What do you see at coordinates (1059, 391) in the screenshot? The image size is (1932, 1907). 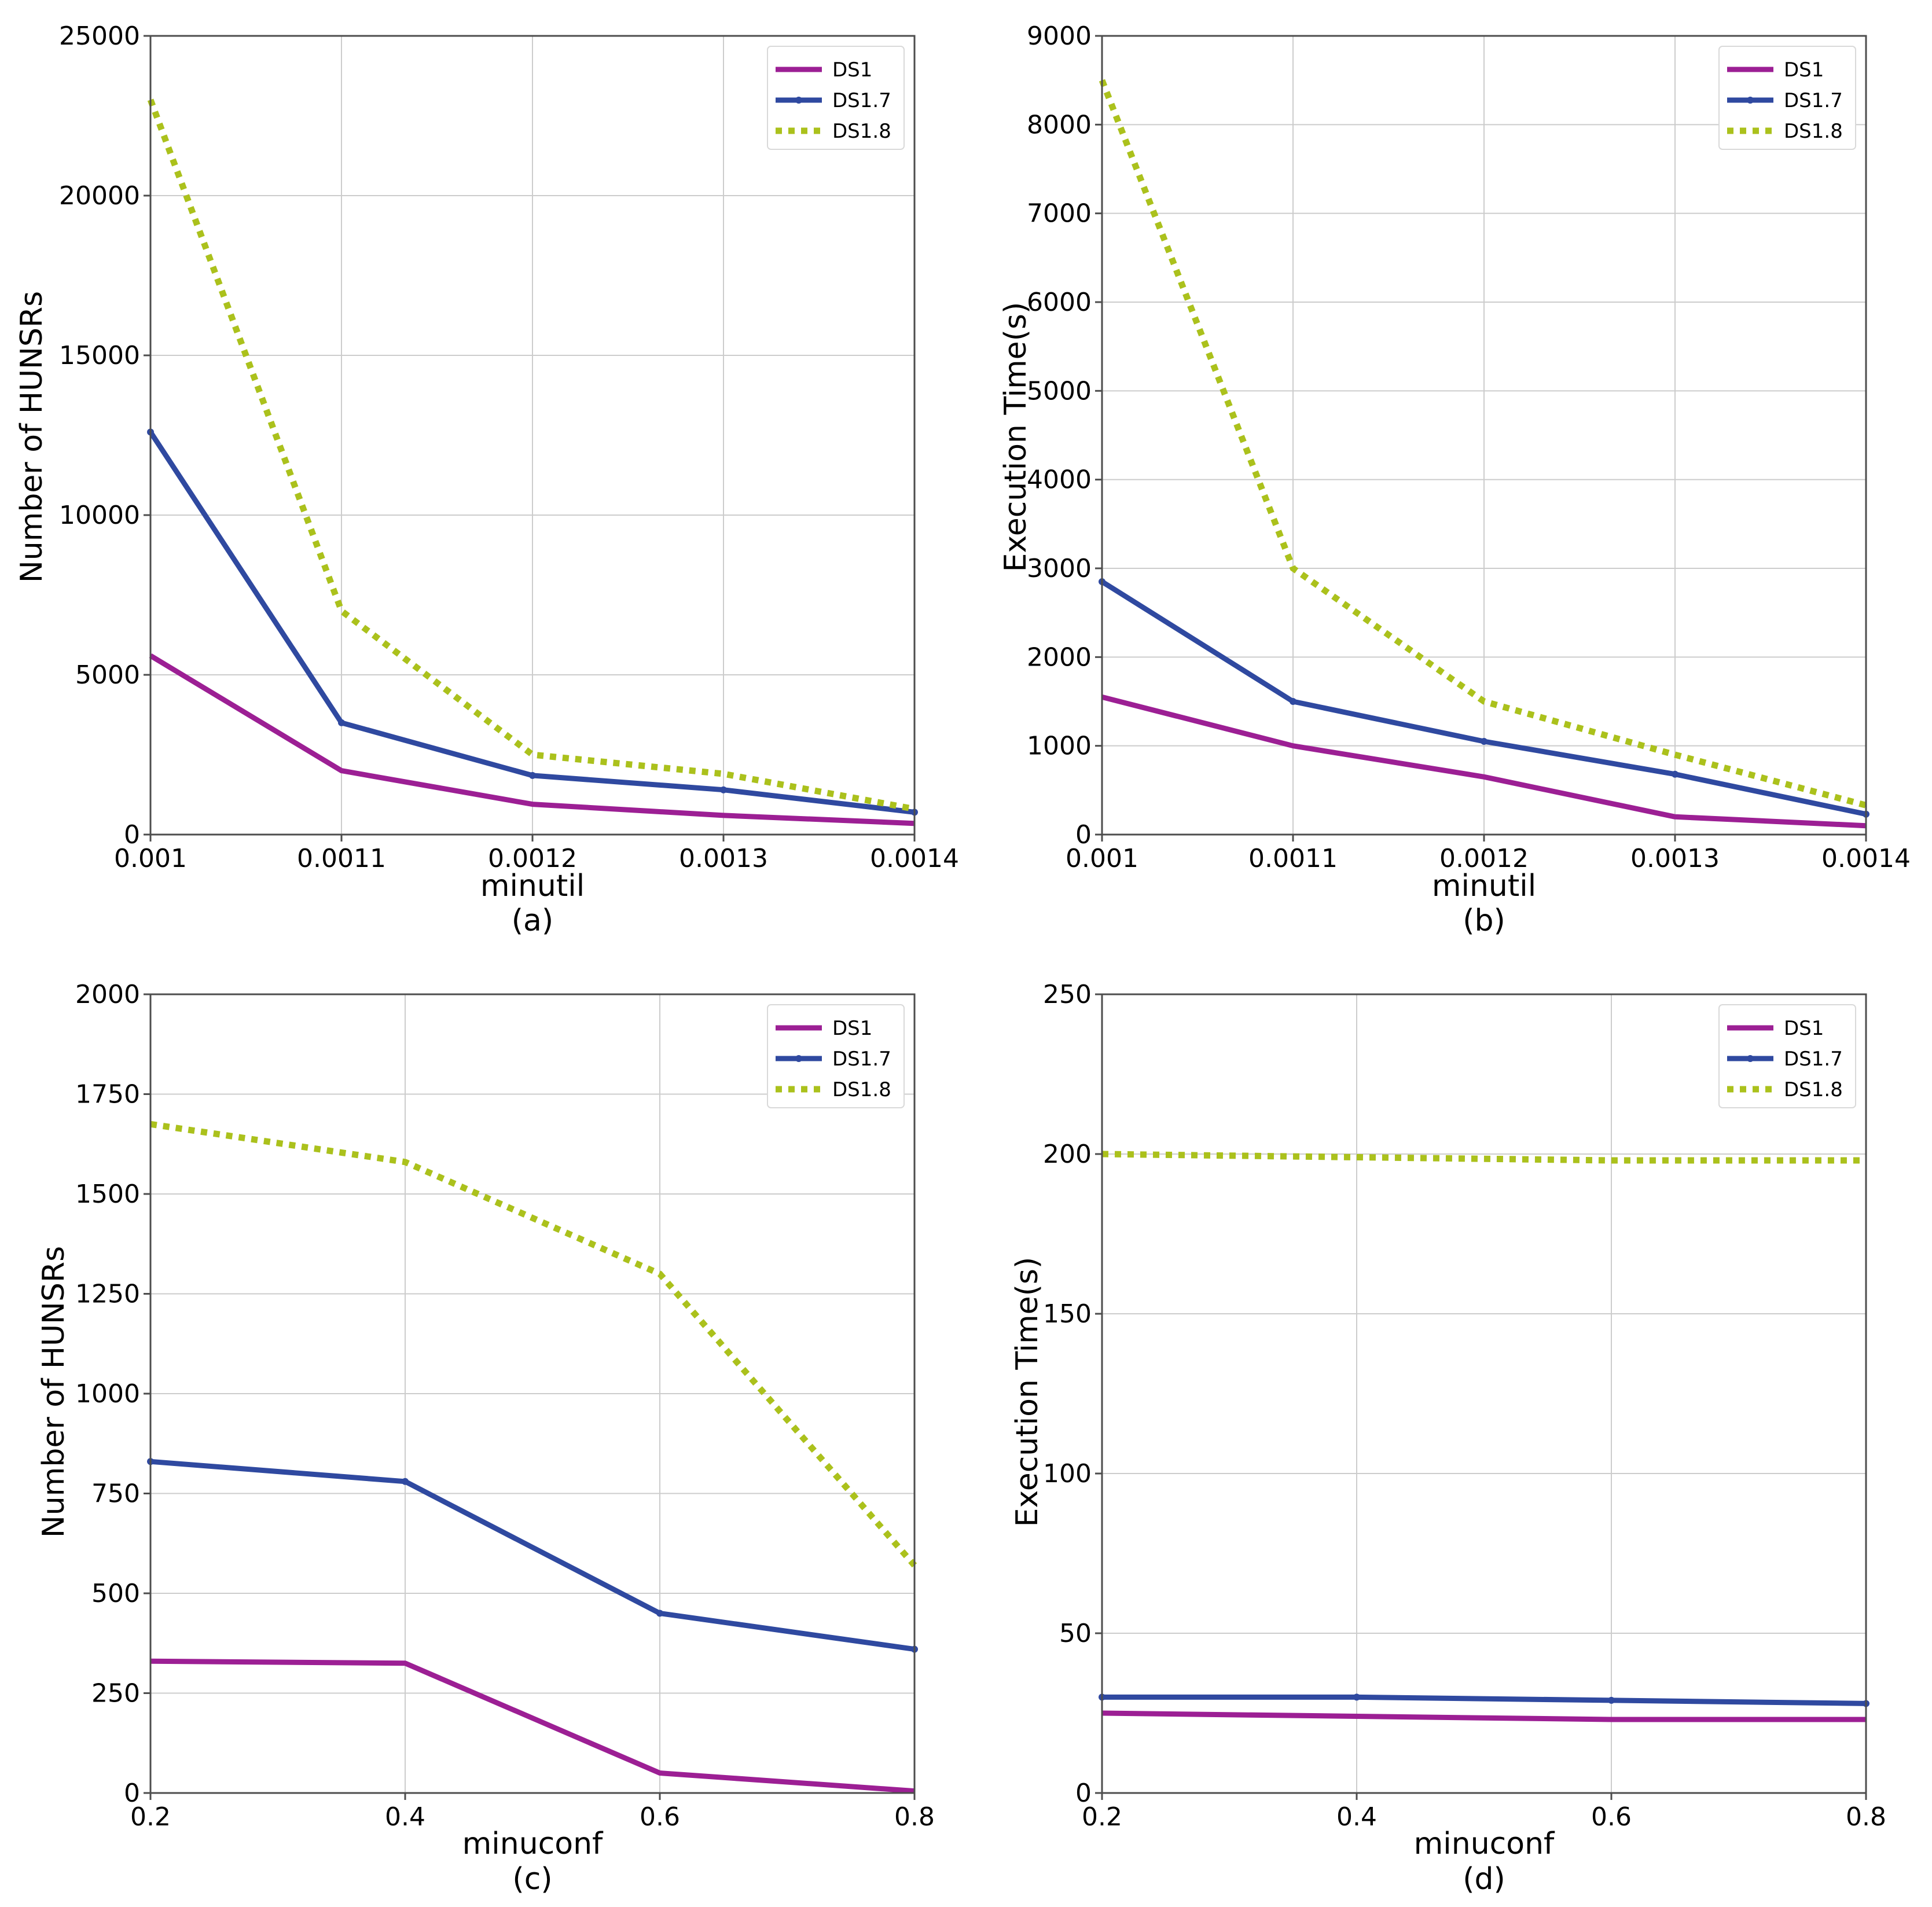 I see `panel-b-ytick-label: 5000` at bounding box center [1059, 391].